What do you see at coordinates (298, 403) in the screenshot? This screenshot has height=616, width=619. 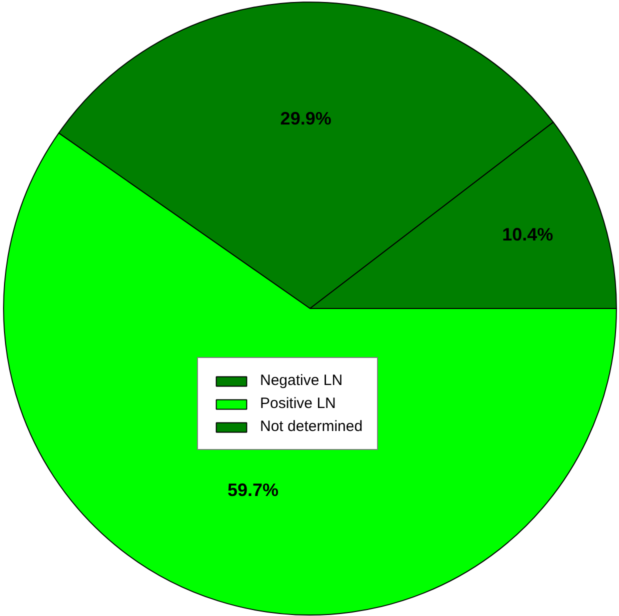 I see `legend-label: Positive LN` at bounding box center [298, 403].